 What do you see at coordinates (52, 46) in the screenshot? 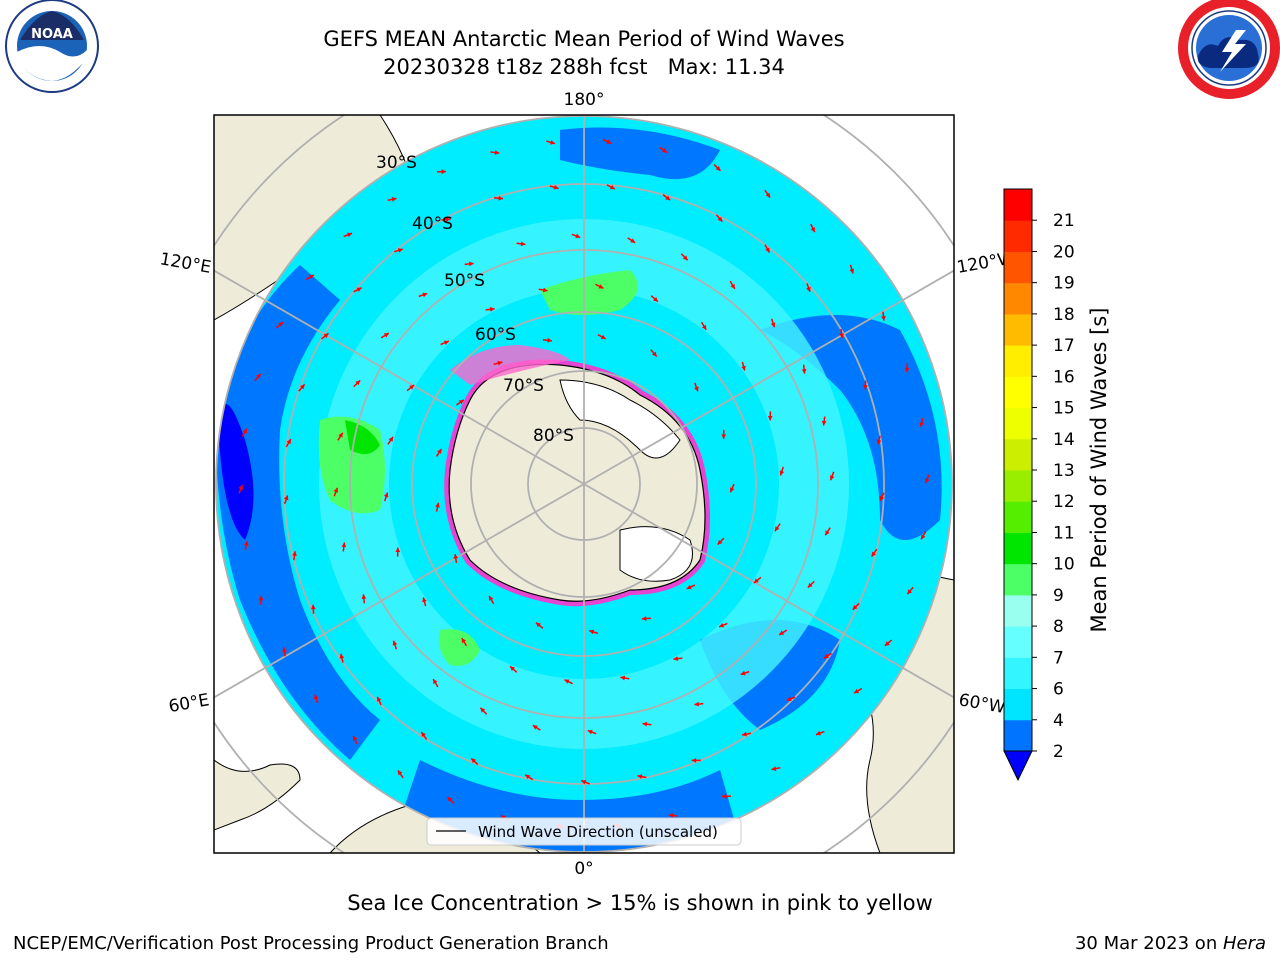
I see `noaa-logo-icon: NOAA` at bounding box center [52, 46].